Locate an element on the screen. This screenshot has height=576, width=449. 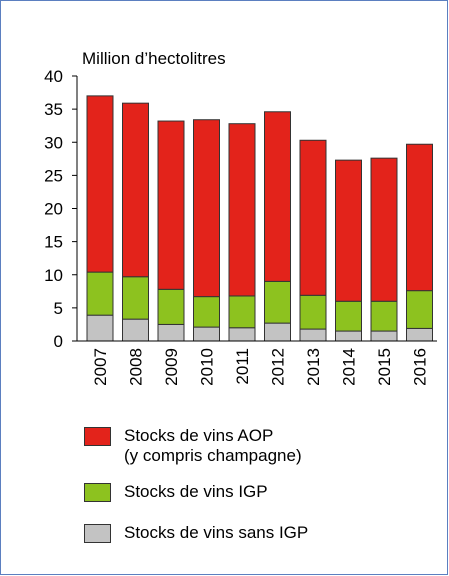
x-tick-label: 2013 is located at coordinates (313, 367).